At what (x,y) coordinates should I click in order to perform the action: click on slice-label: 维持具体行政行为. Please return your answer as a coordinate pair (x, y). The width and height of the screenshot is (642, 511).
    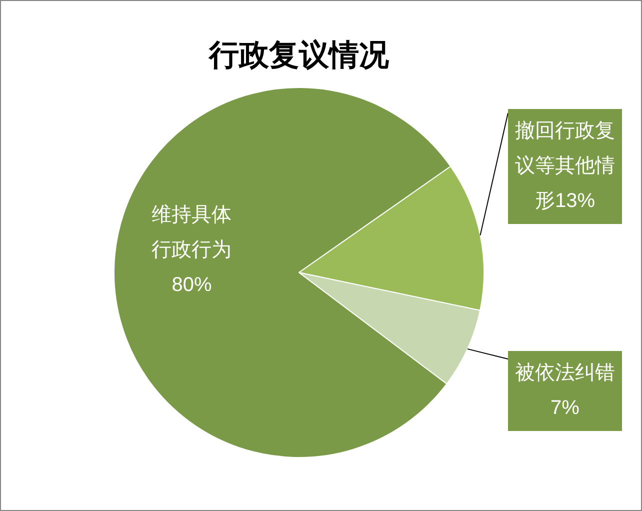
    Looking at the image, I should click on (192, 233).